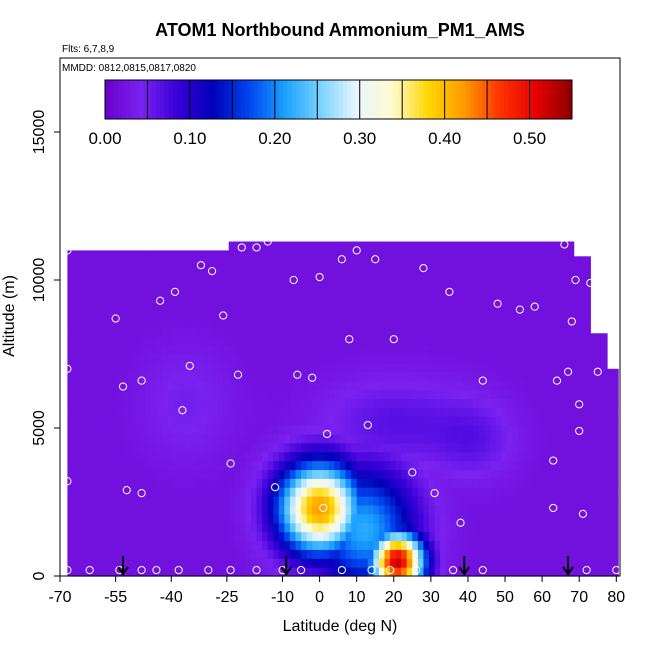 The image size is (650, 650). Describe the element at coordinates (226, 597) in the screenshot. I see `x-tick-label: -25` at that location.